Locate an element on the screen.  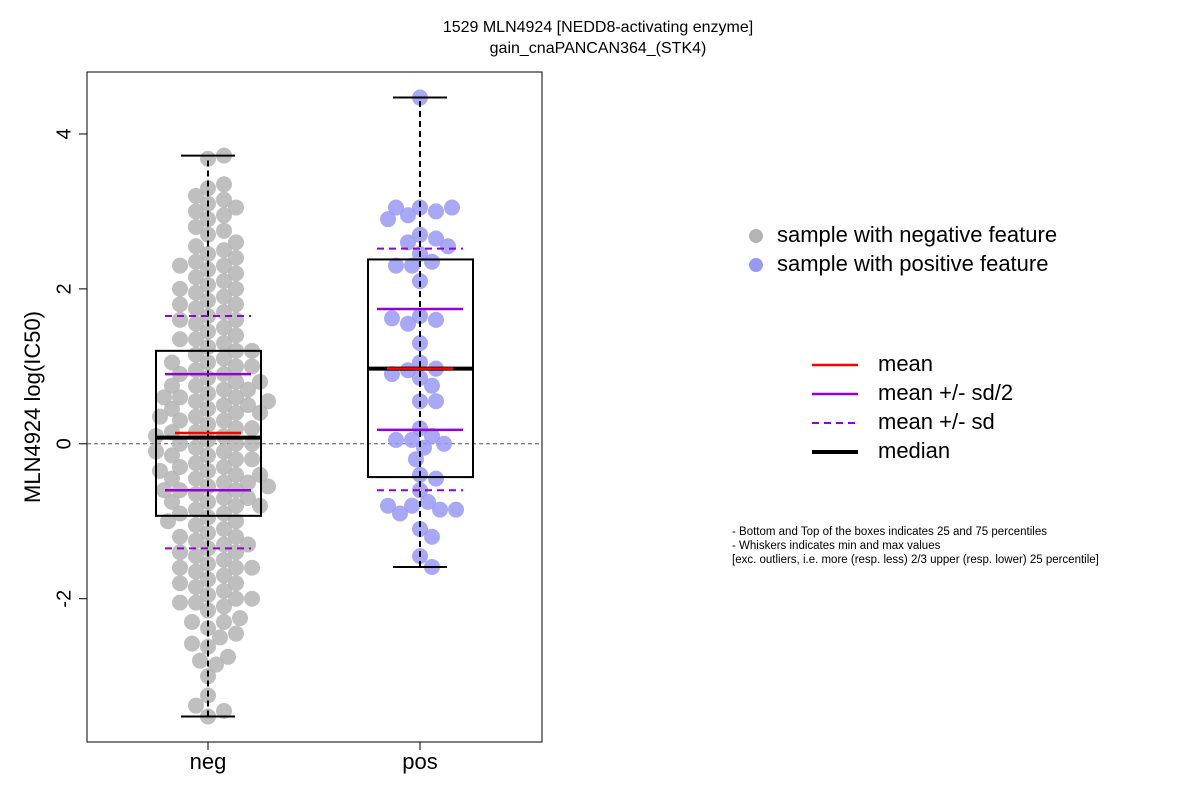
note: - Whiskers indicates min and max values is located at coordinates (836, 546).